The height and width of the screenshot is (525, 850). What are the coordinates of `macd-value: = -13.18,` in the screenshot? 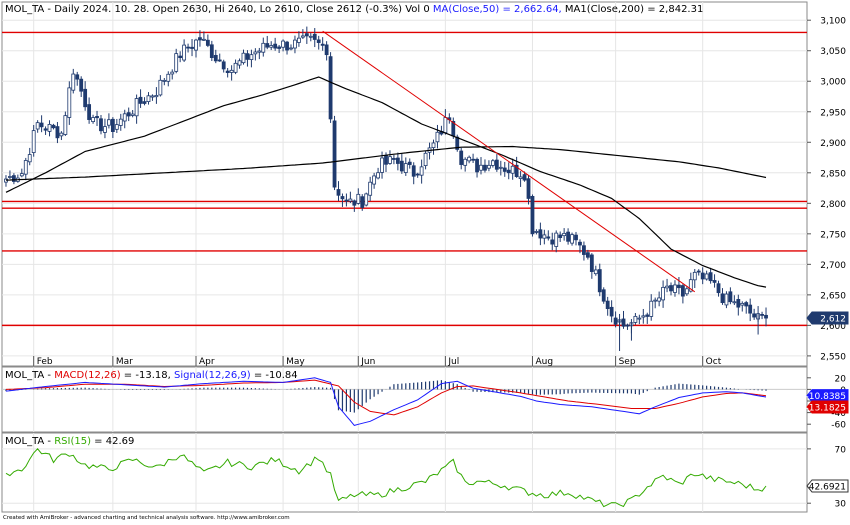 It's located at (147, 375).